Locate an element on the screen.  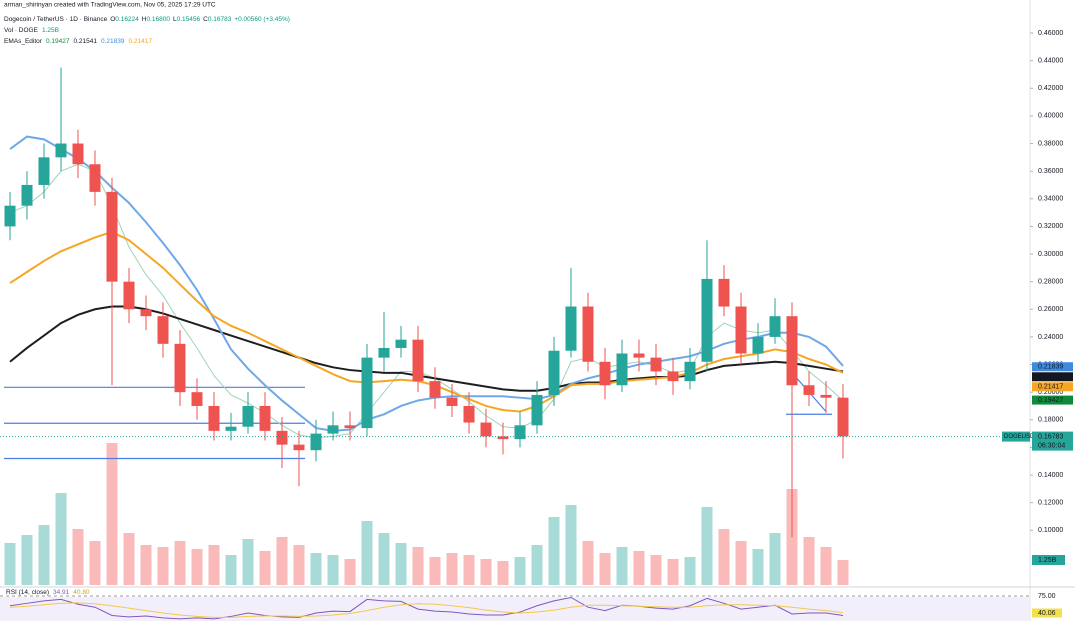
y-tick-label: 0.26000 is located at coordinates (1050, 309).